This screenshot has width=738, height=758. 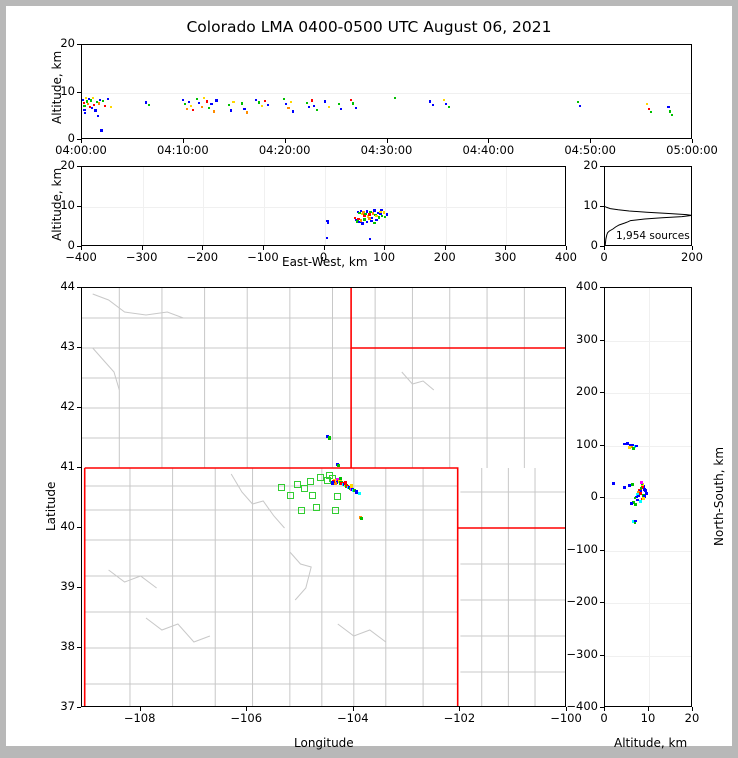 I want to click on time-ytick-20: 20, so click(x=67, y=43).